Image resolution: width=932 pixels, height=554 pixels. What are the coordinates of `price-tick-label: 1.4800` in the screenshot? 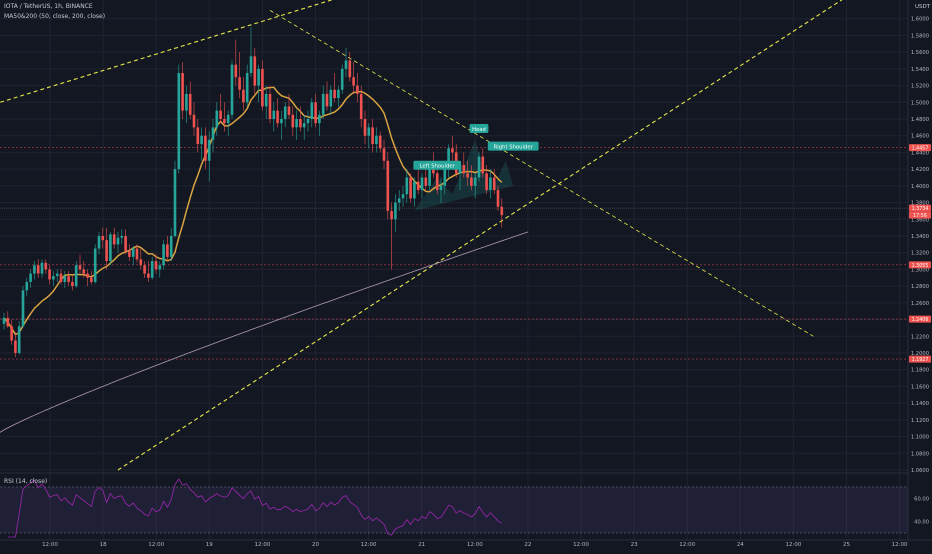 It's located at (920, 120).